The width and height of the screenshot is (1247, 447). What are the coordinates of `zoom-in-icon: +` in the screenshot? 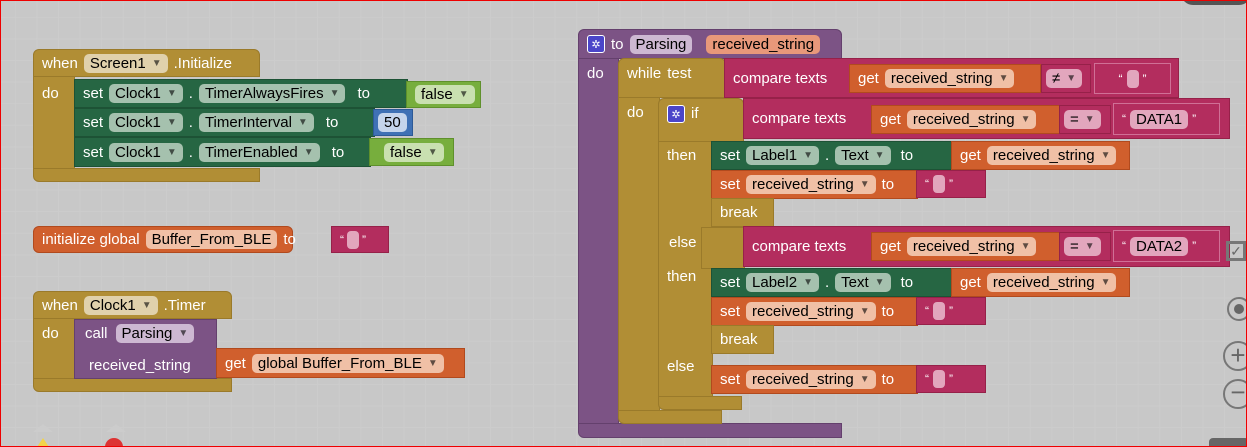 It's located at (1234, 356).